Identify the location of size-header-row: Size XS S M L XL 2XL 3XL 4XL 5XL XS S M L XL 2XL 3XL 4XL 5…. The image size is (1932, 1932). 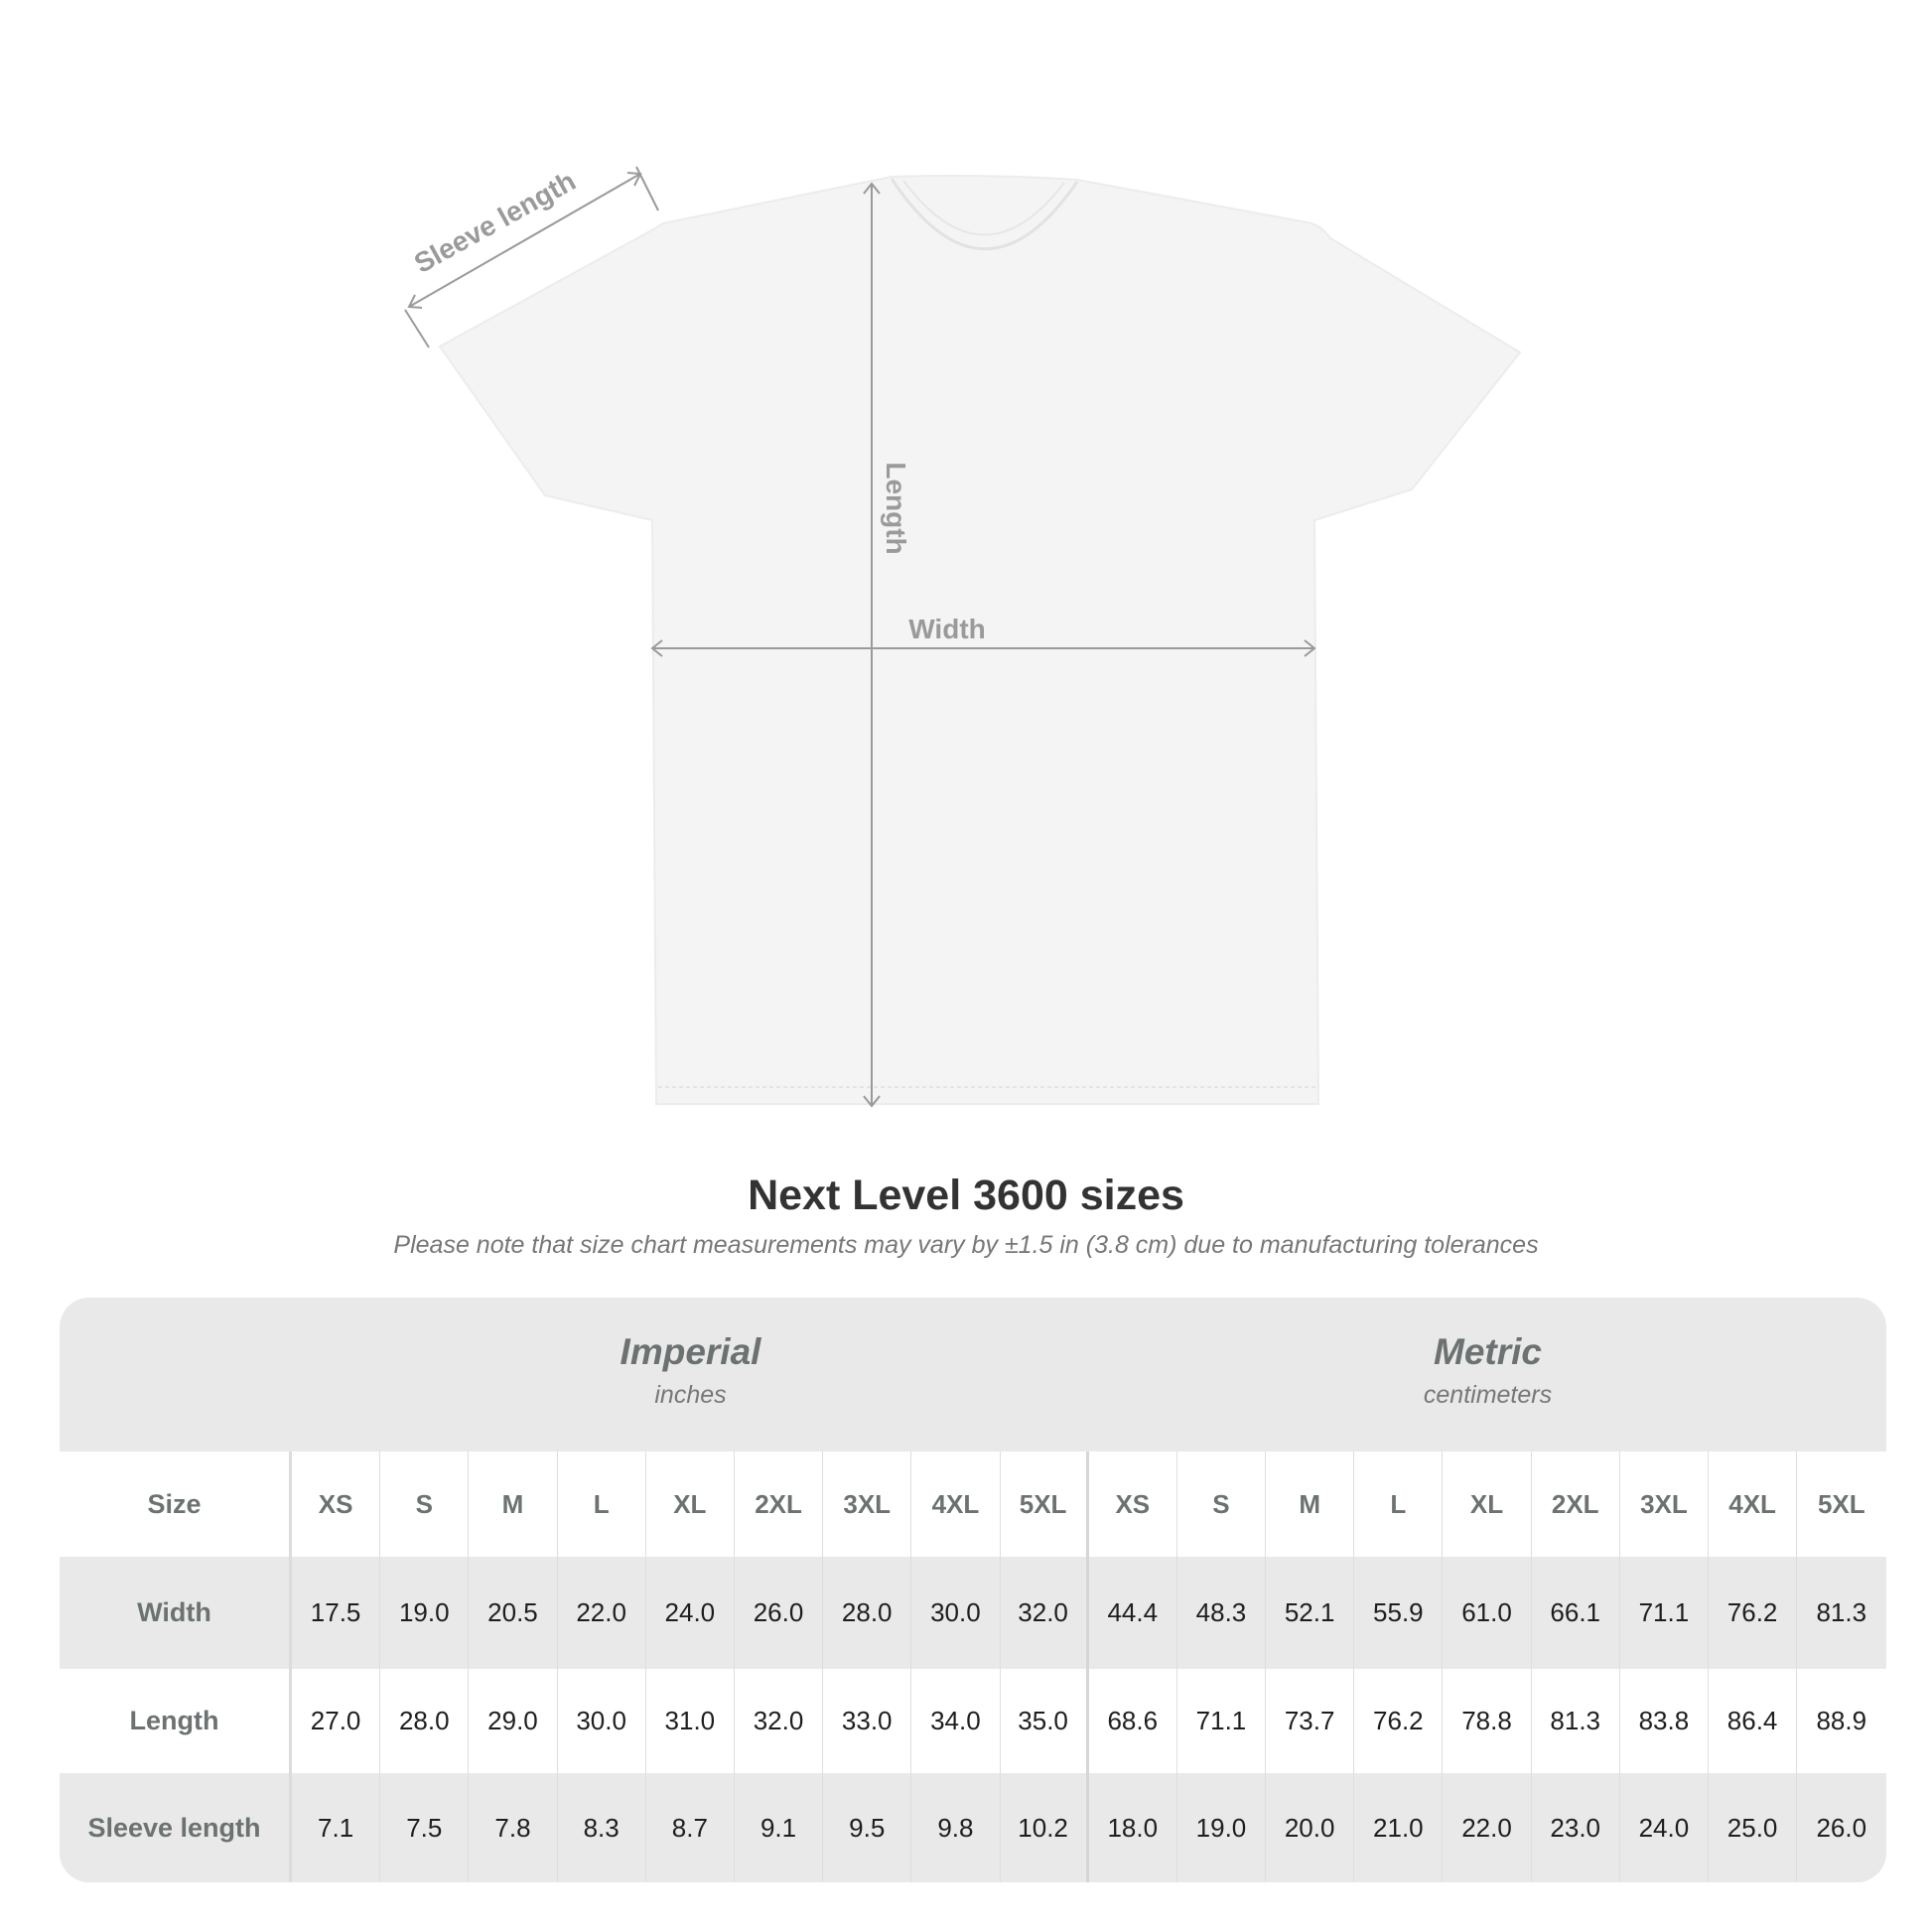
(973, 1504).